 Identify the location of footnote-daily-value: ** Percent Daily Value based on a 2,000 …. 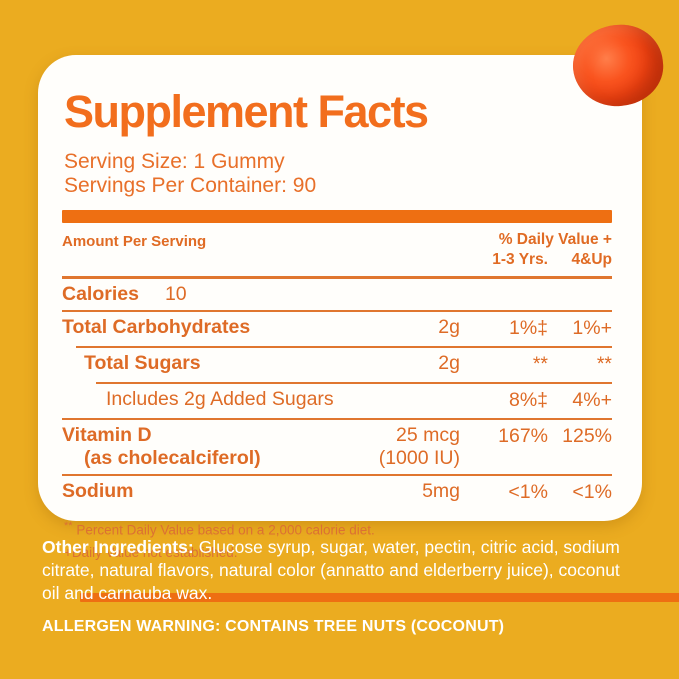
(219, 528).